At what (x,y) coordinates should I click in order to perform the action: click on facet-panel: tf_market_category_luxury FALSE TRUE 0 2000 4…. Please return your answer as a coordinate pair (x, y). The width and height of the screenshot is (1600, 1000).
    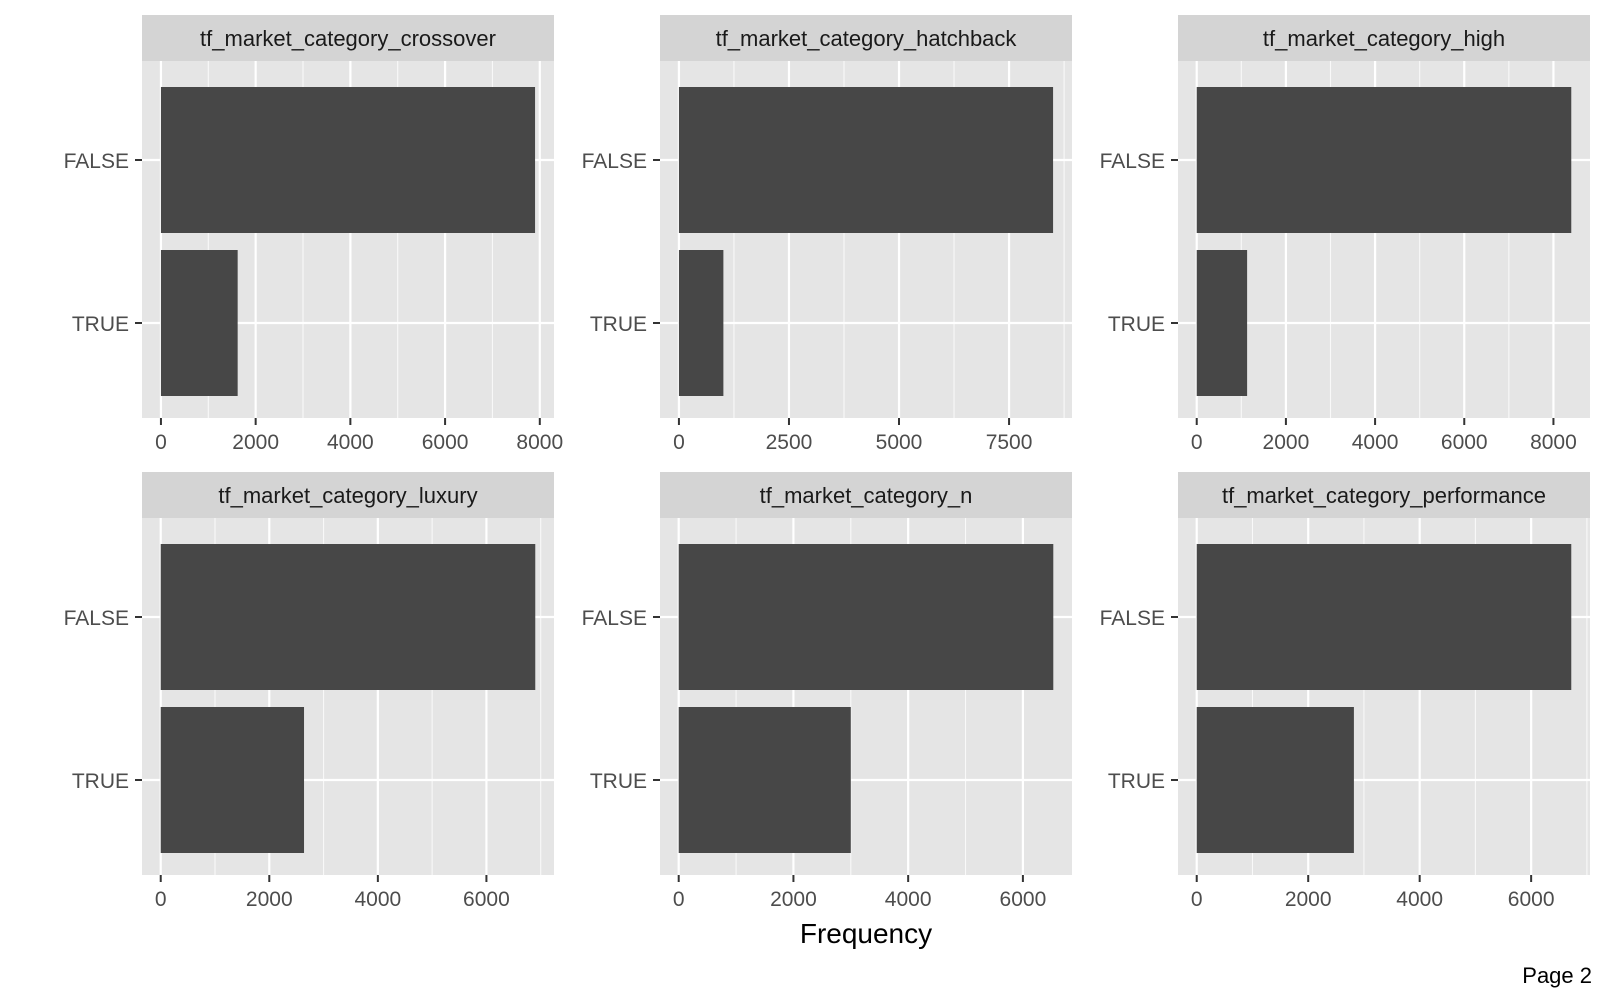
    Looking at the image, I should click on (309, 691).